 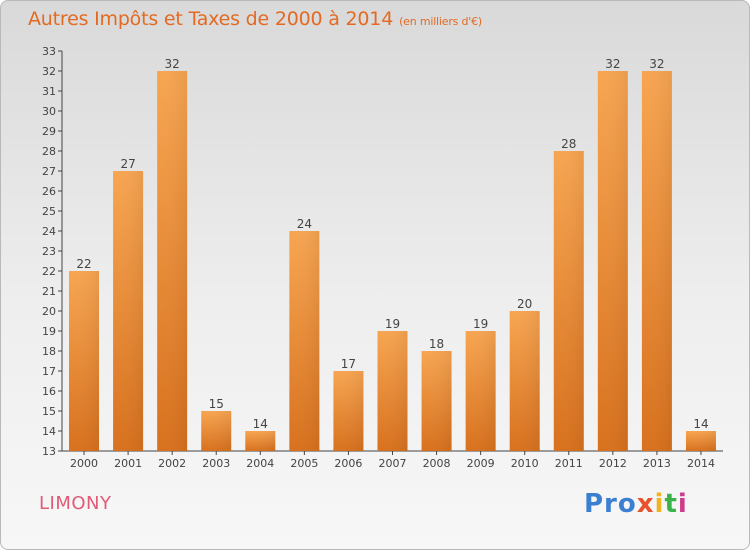 I want to click on logo-part-4: t, so click(x=671, y=504).